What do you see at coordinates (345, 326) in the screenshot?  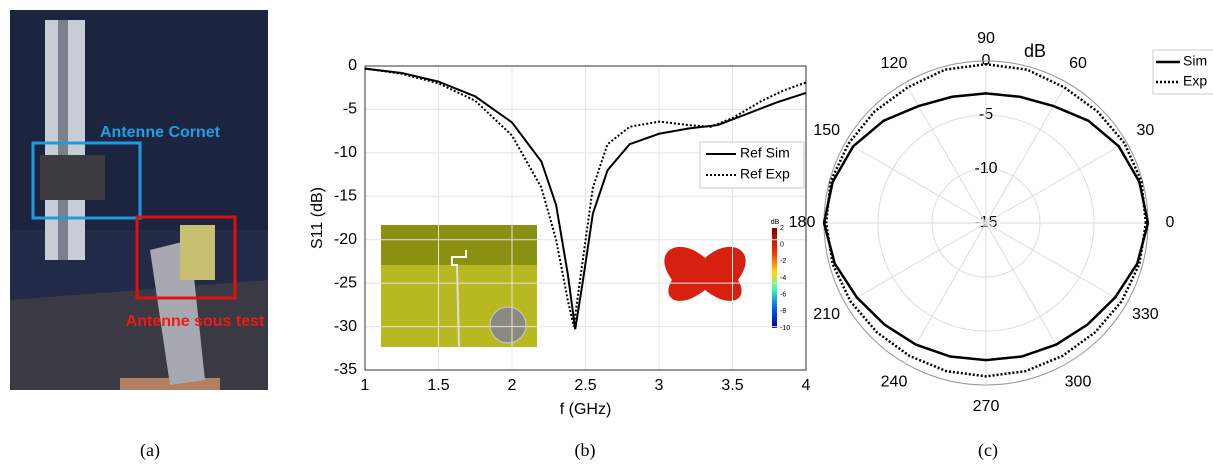 I see `y-tick-label: -30` at bounding box center [345, 326].